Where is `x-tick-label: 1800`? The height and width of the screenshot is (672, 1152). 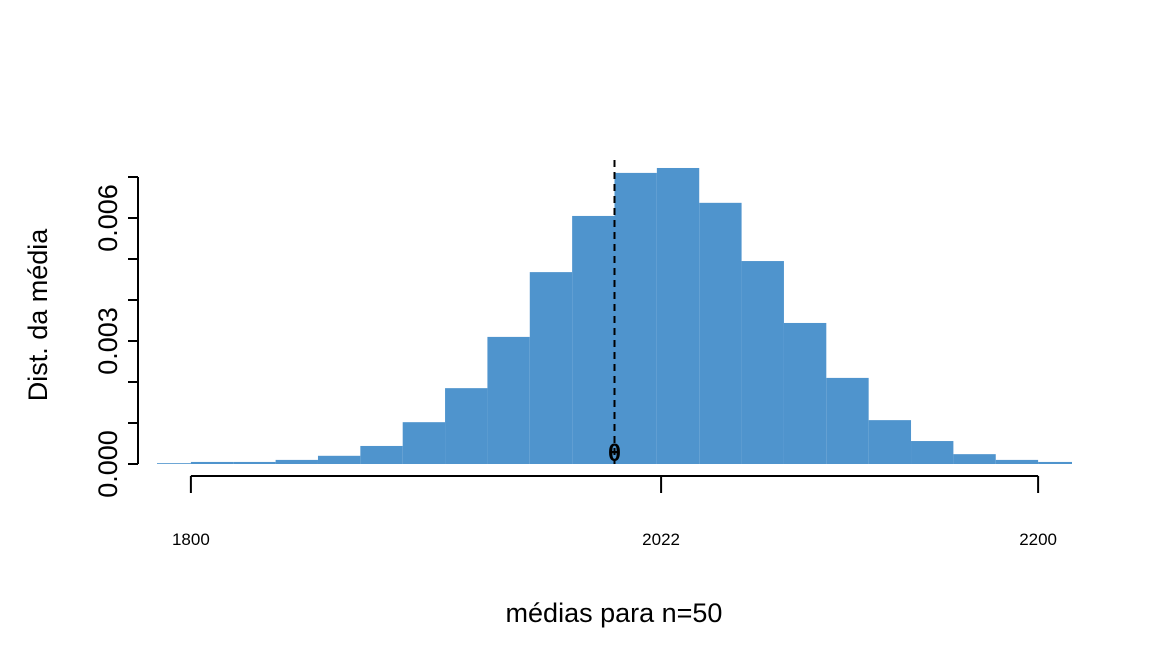
x-tick-label: 1800 is located at coordinates (191, 539).